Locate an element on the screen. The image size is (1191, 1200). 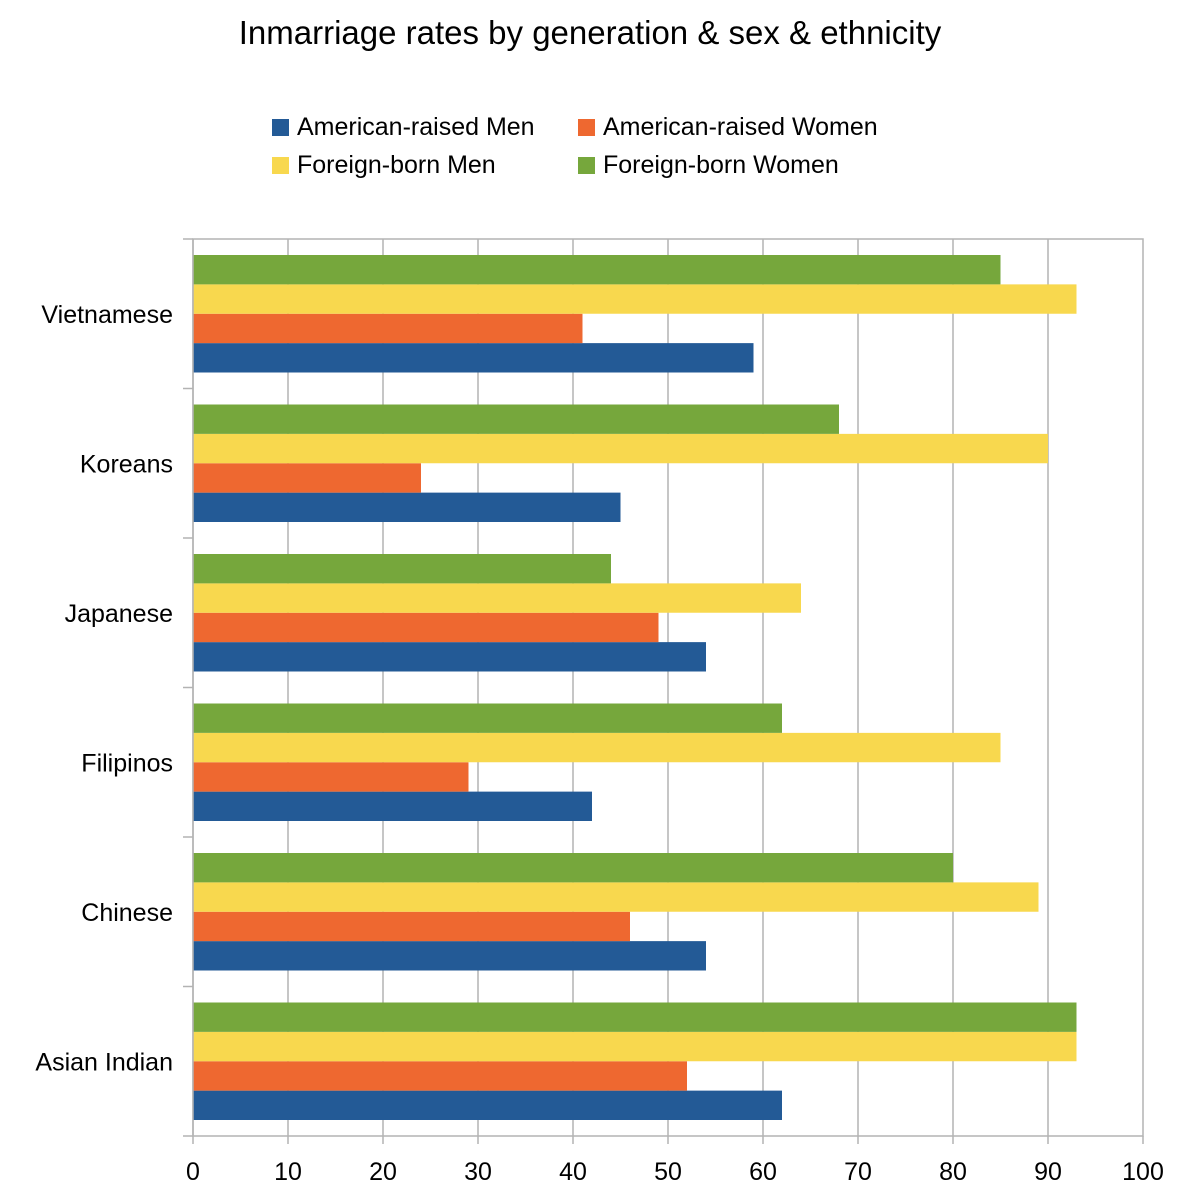
x-tick-label-80: 80 is located at coordinates (953, 1172).